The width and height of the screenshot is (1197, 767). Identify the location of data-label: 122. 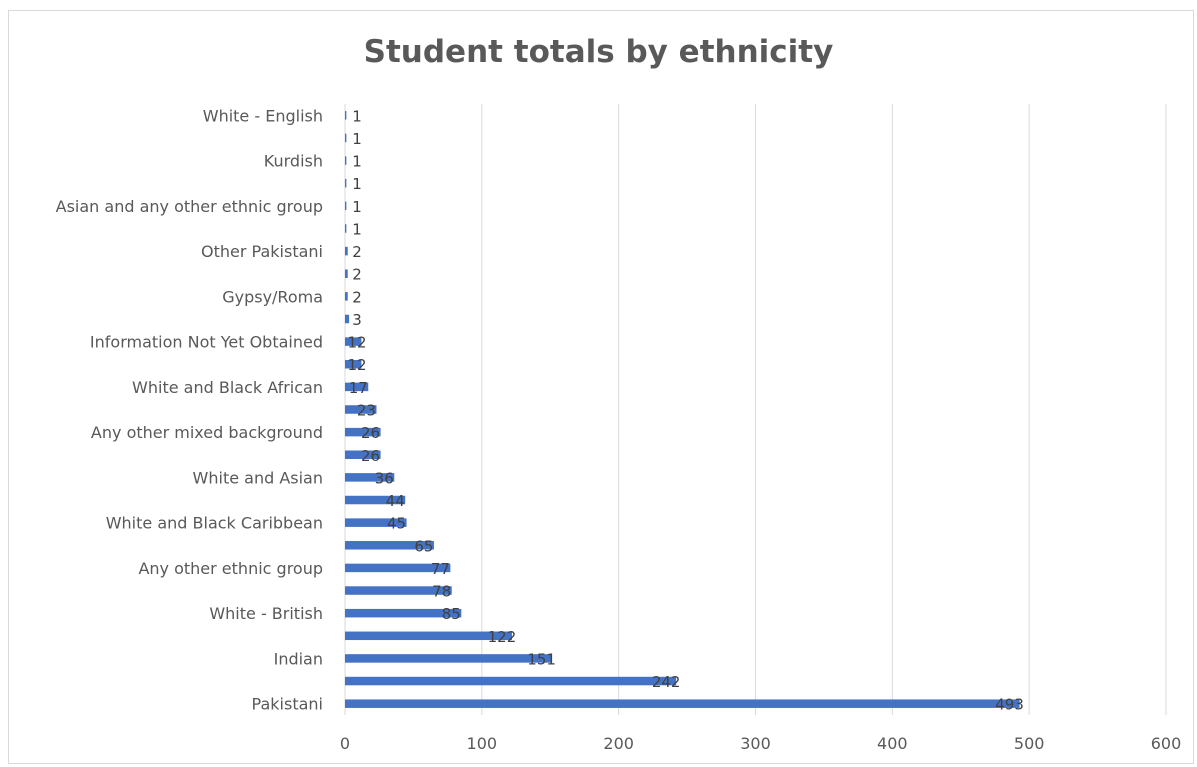
(502, 637).